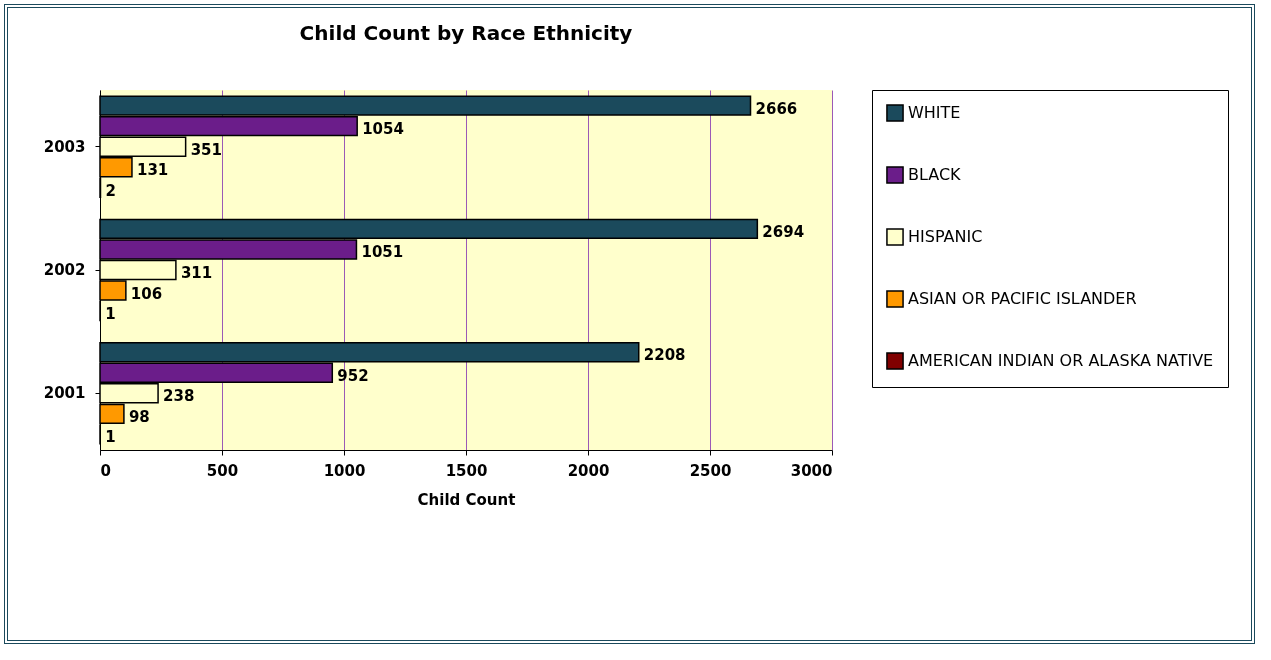 The image size is (1271, 660). What do you see at coordinates (935, 174) in the screenshot?
I see `legend-label: BLACK` at bounding box center [935, 174].